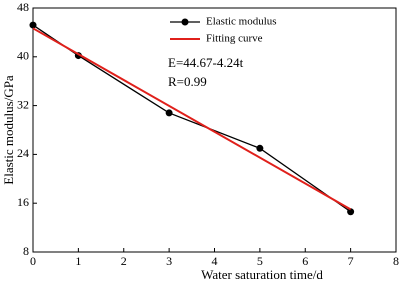 The width and height of the screenshot is (400, 284). Describe the element at coordinates (262, 274) in the screenshot. I see `x-axis-title: Water saturation time/d` at that location.